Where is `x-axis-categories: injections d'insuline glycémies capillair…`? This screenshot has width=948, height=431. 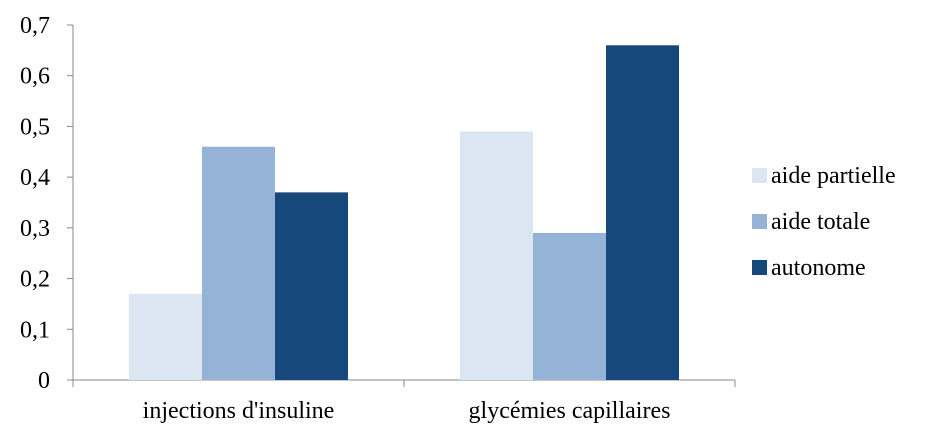 x-axis-categories: injections d'insuline glycémies capillair… is located at coordinates (407, 411).